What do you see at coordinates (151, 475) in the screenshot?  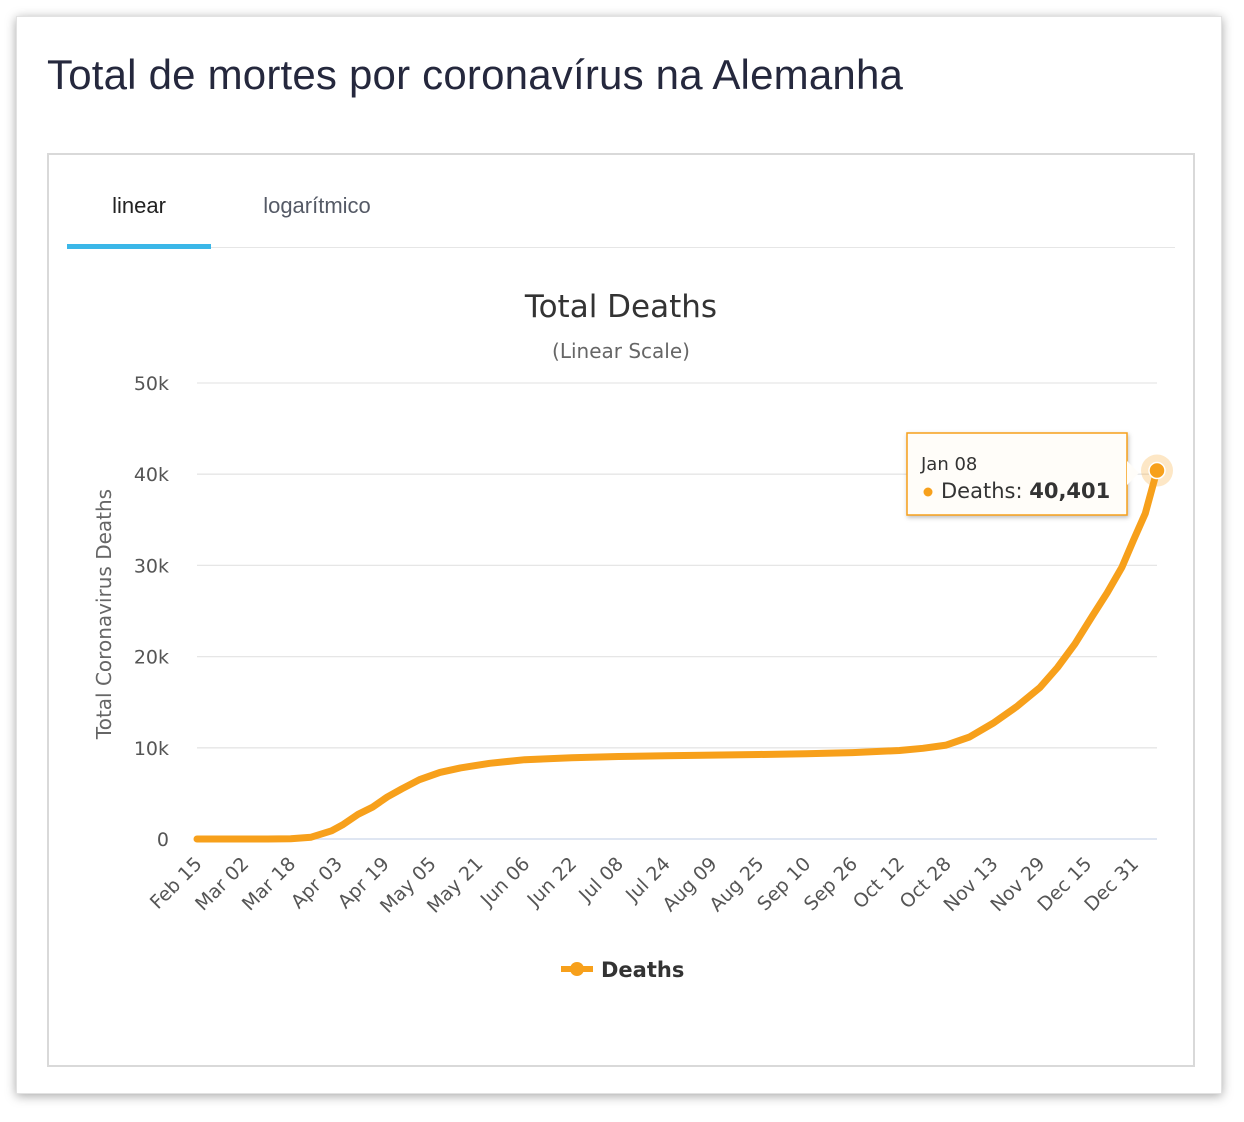 I see `y-tick-label: 40k` at bounding box center [151, 475].